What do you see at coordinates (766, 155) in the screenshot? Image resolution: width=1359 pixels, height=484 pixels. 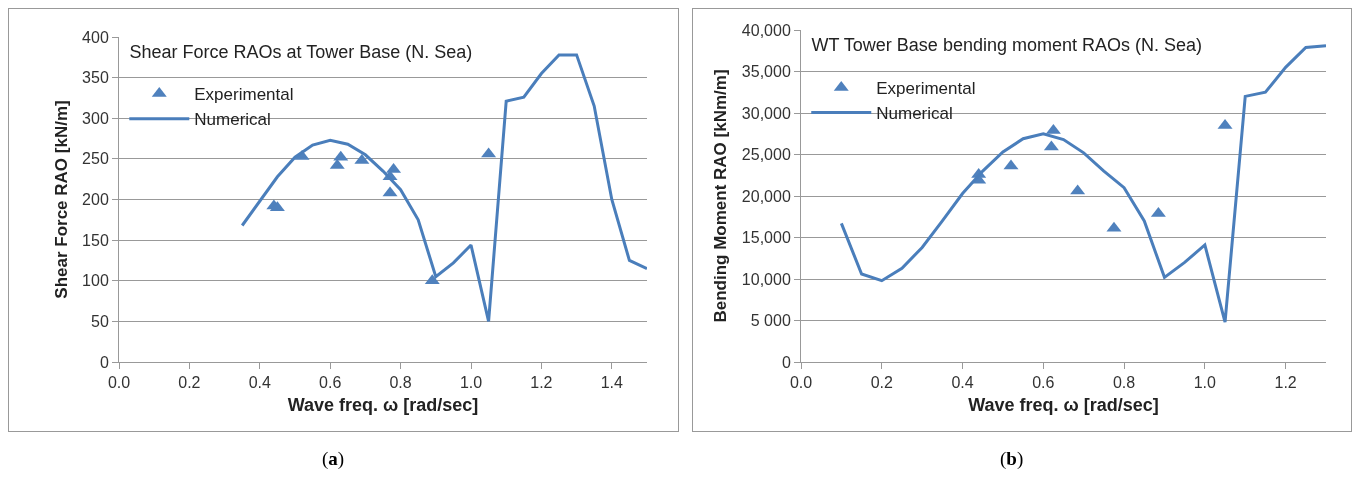 I see `y-tick-label: 25,000` at bounding box center [766, 155].